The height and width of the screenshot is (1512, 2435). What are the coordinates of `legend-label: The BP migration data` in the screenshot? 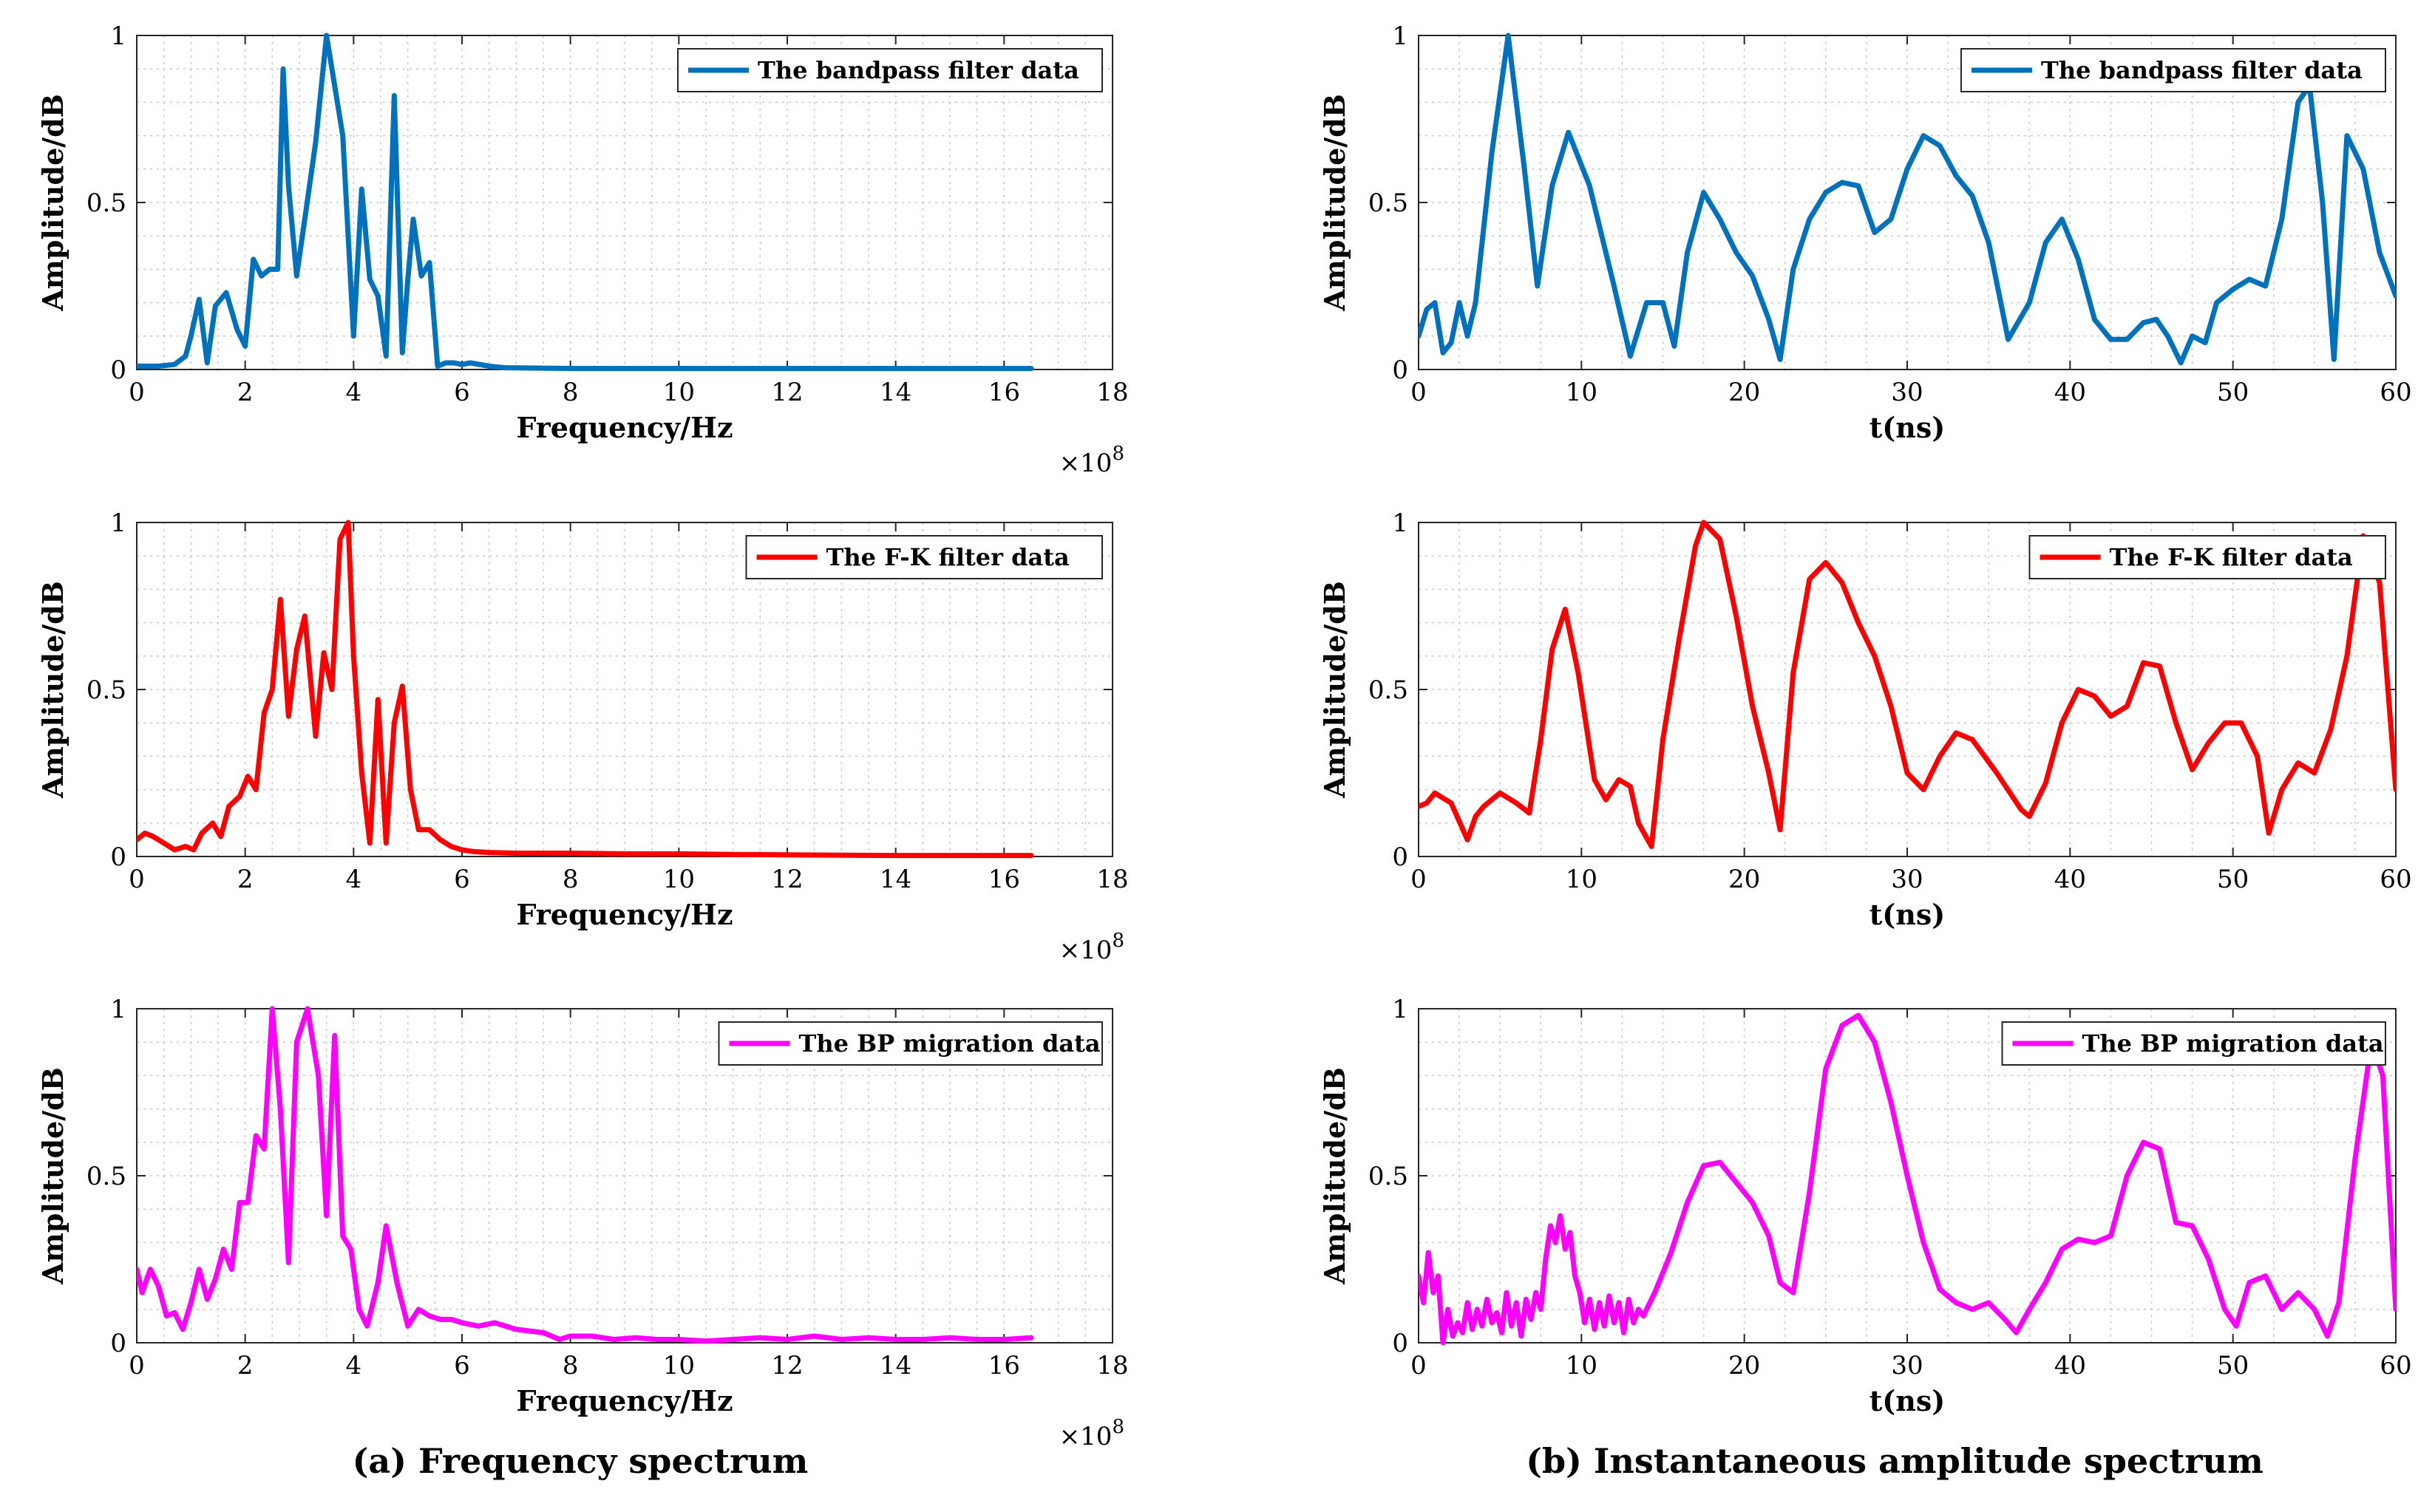 It's located at (2233, 1043).